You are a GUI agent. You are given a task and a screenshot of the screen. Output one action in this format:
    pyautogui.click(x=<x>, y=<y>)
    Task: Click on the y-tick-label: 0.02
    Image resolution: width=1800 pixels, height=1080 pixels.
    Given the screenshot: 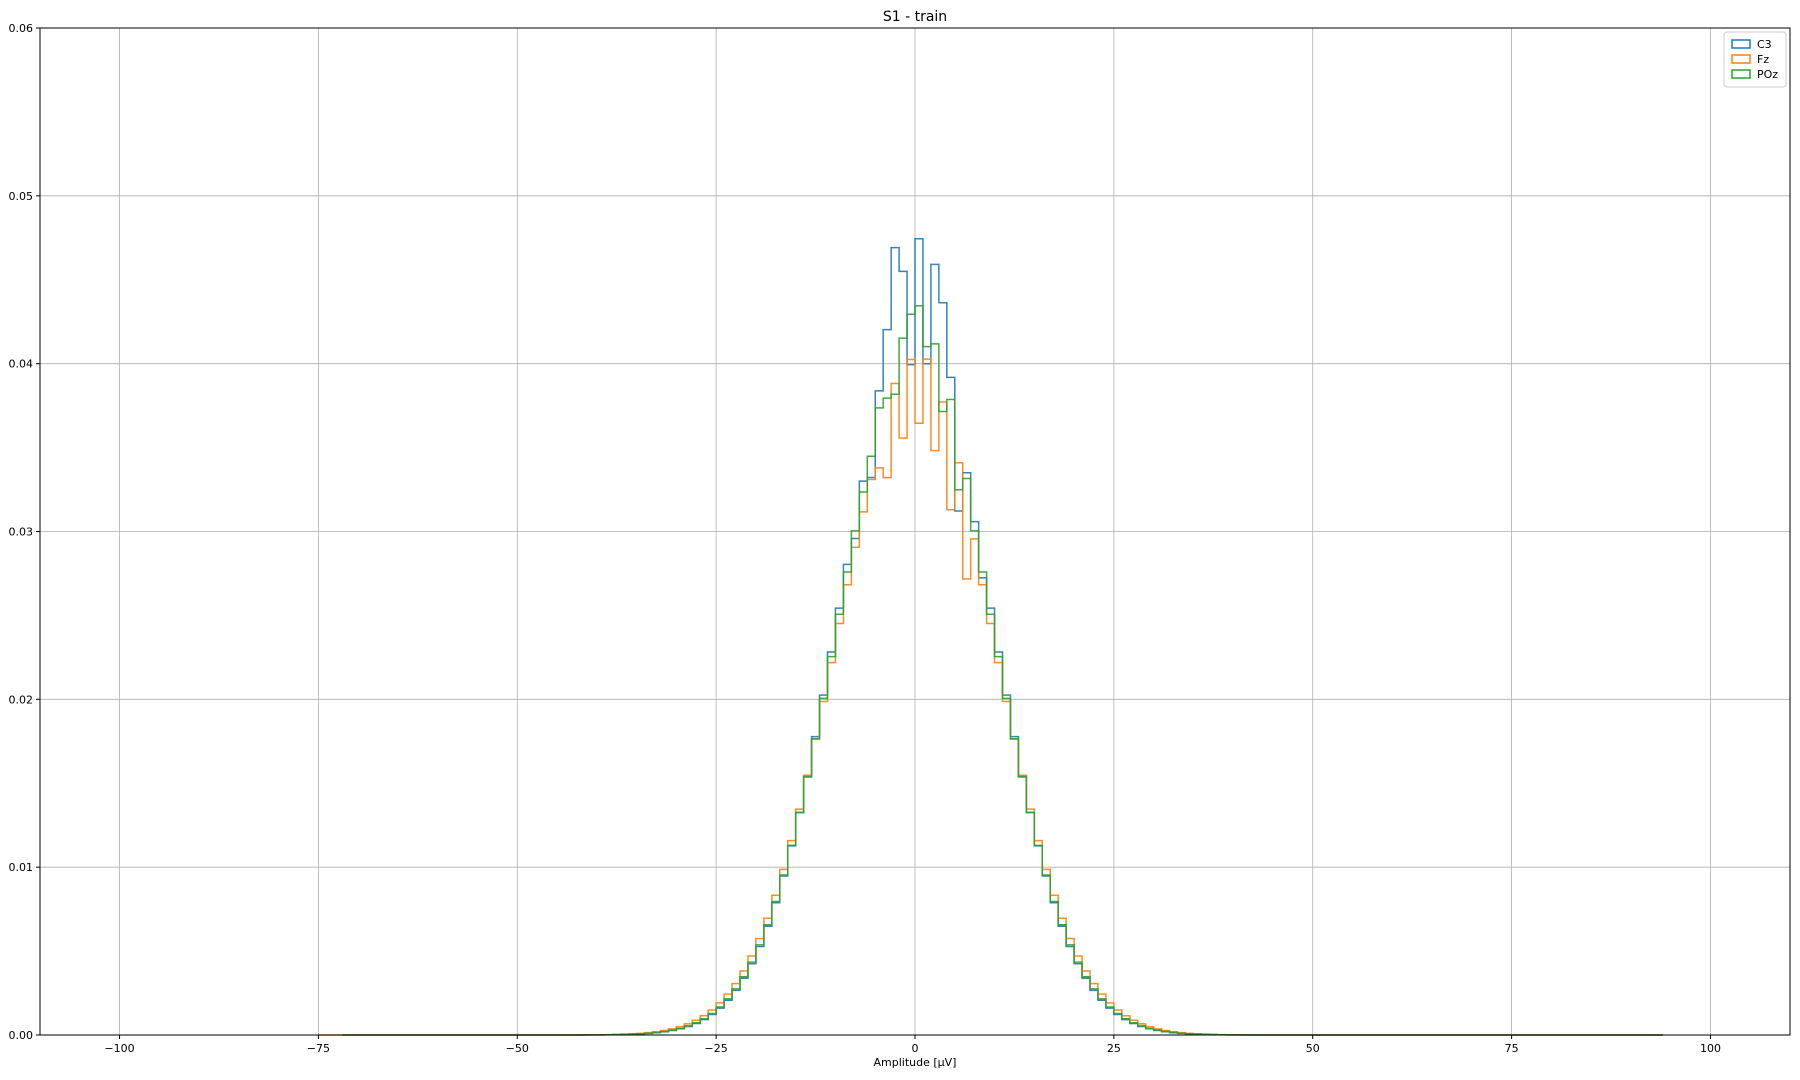 What is the action you would take?
    pyautogui.click(x=21, y=699)
    